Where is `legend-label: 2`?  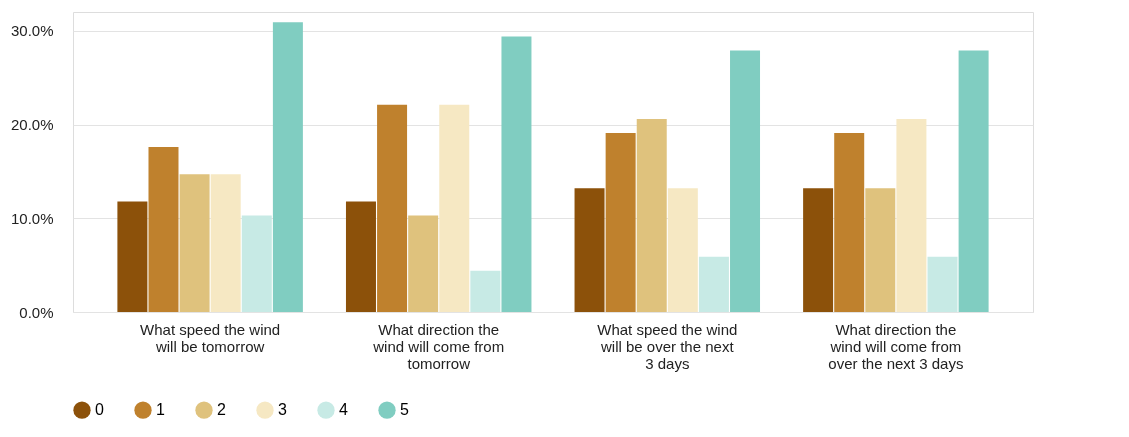
legend-label: 2 is located at coordinates (221, 410).